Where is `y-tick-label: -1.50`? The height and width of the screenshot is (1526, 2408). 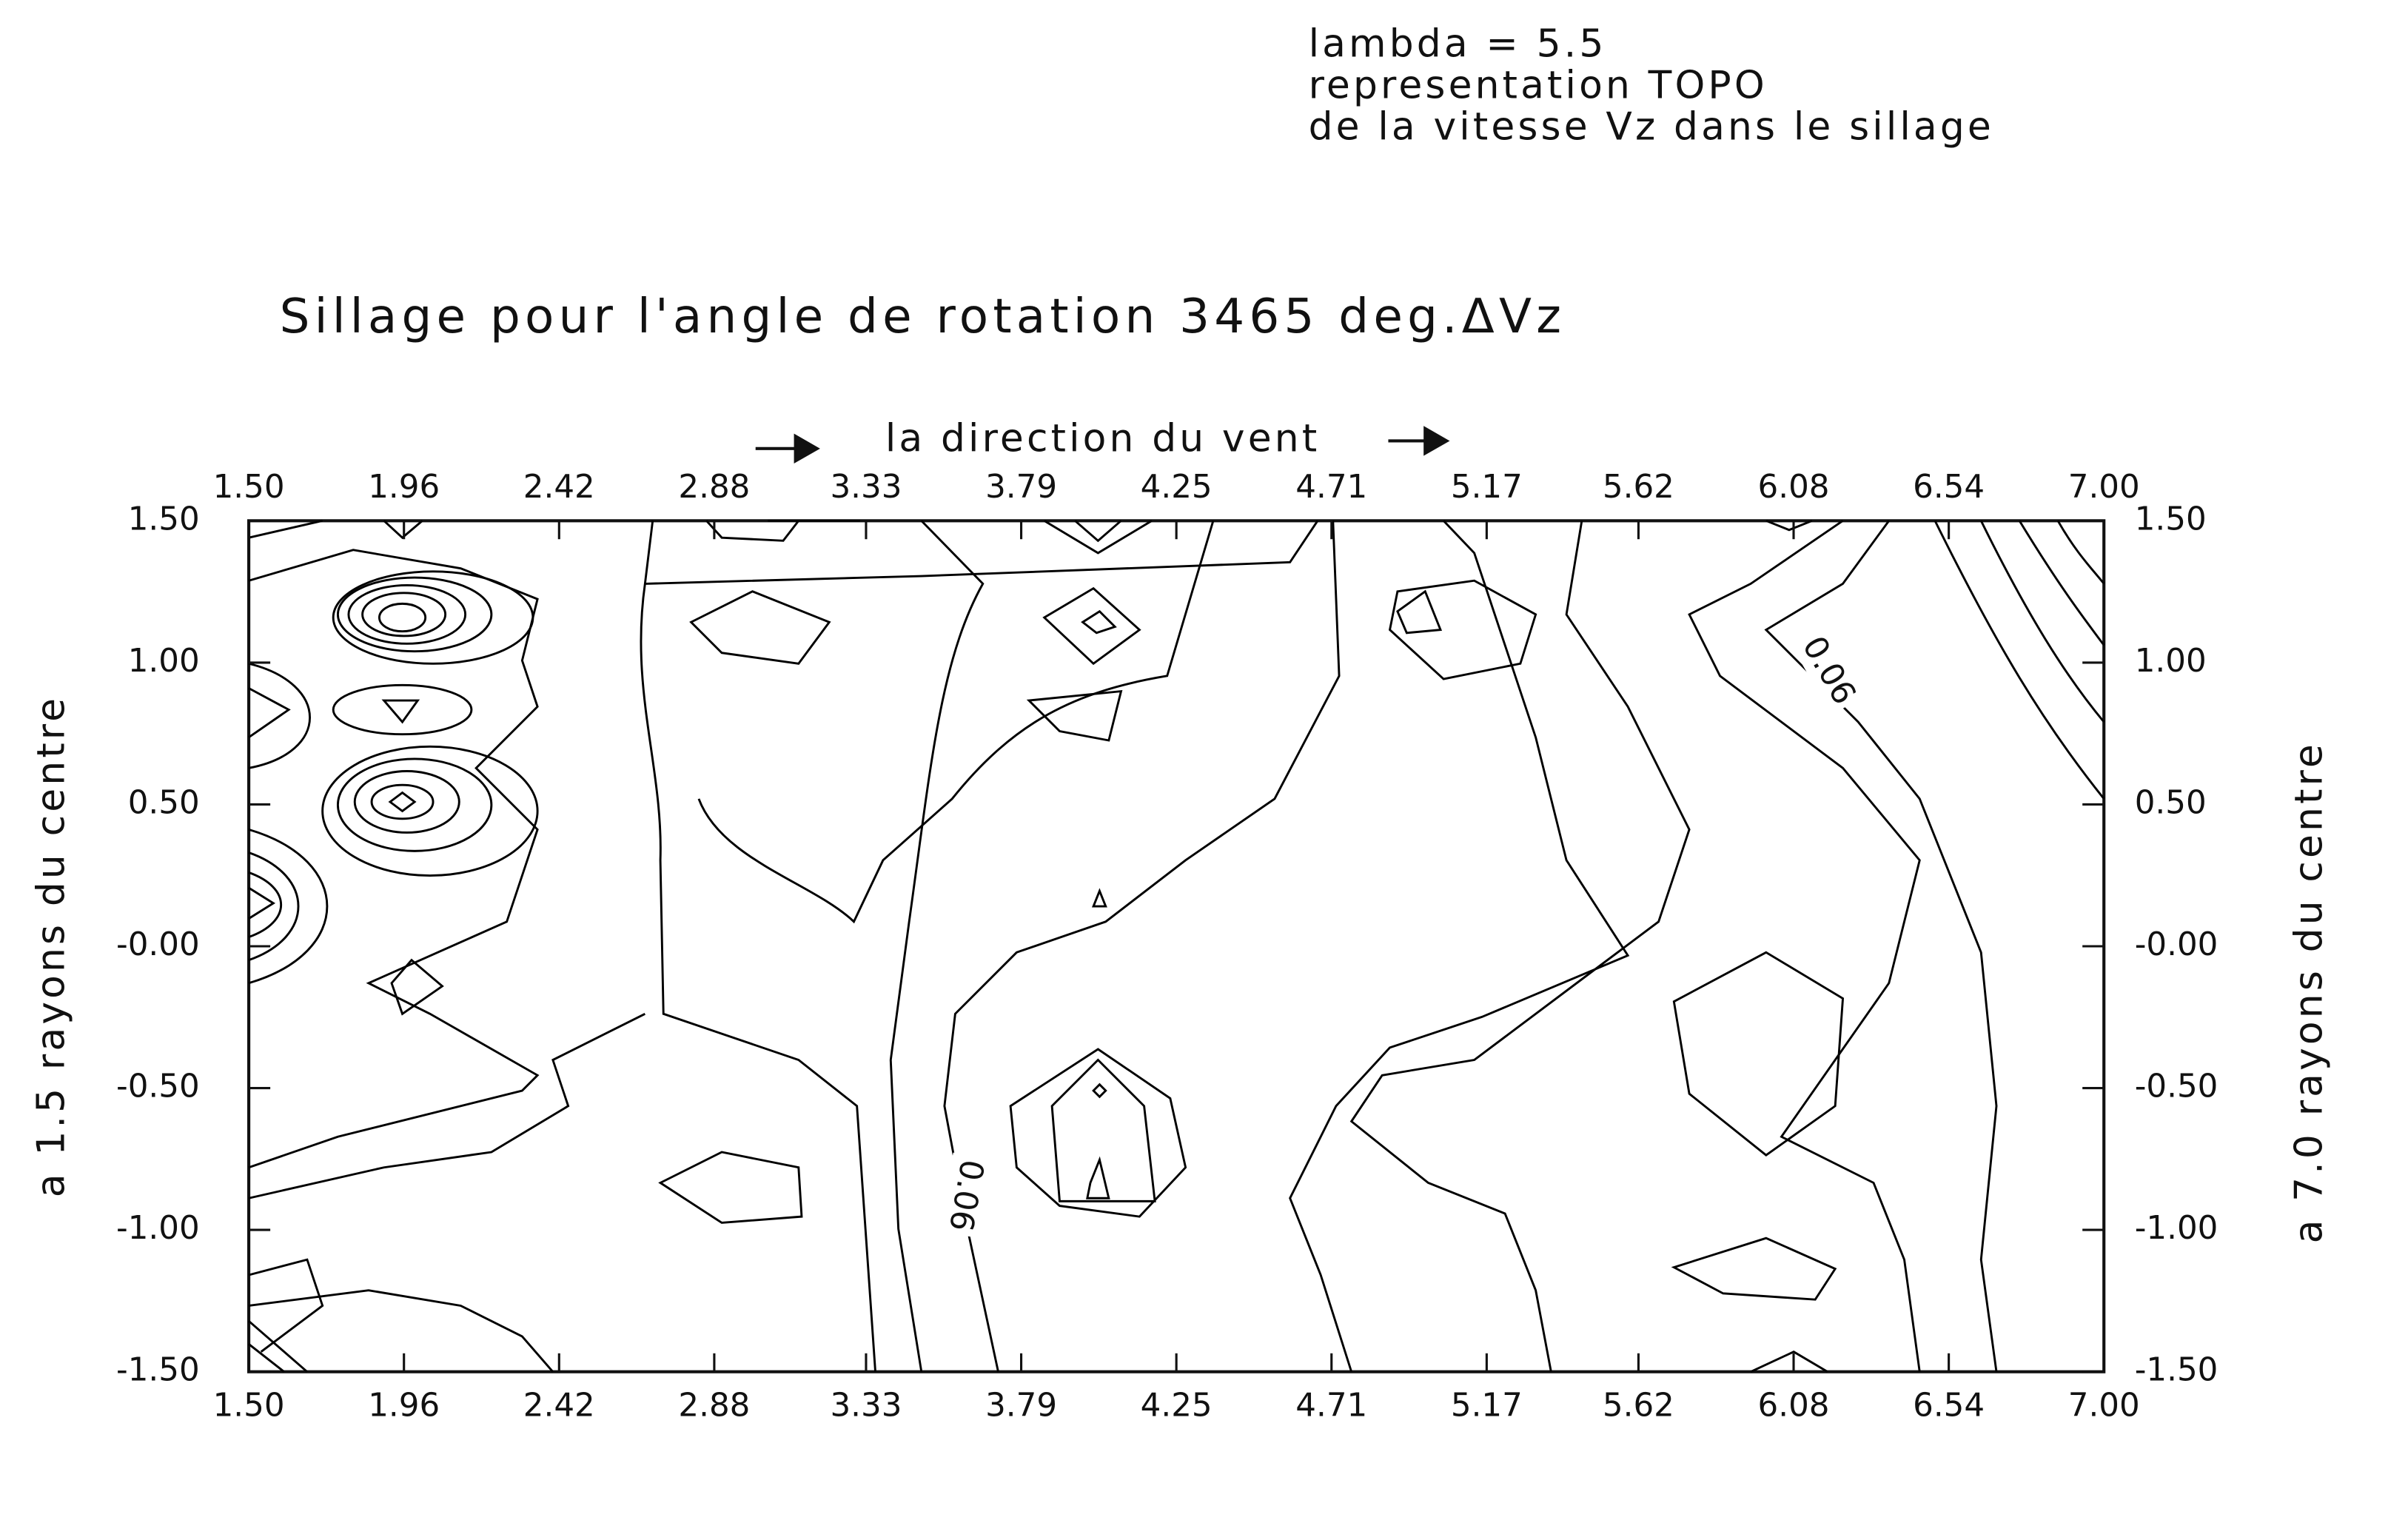
y-tick-label: -1.50 is located at coordinates (158, 1370).